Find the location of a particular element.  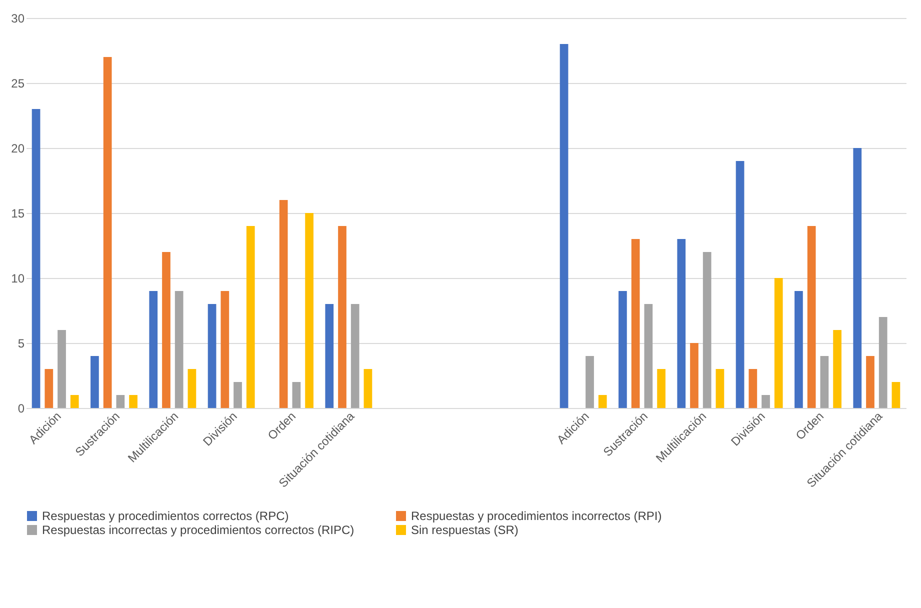

y-tick-label: 25 is located at coordinates (18, 83).